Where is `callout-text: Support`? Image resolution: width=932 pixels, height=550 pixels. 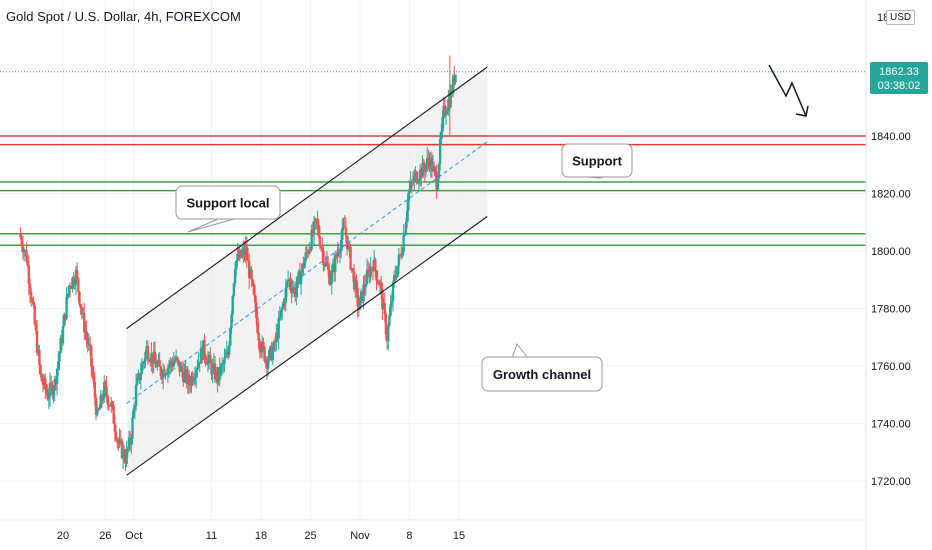 callout-text: Support is located at coordinates (597, 161).